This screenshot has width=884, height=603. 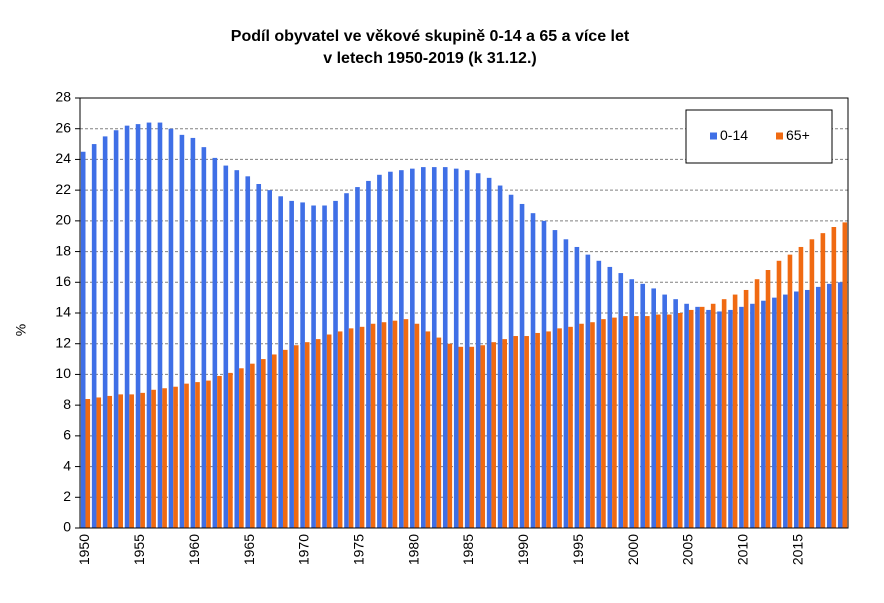 What do you see at coordinates (798, 135) in the screenshot?
I see `legend-label: 65+` at bounding box center [798, 135].